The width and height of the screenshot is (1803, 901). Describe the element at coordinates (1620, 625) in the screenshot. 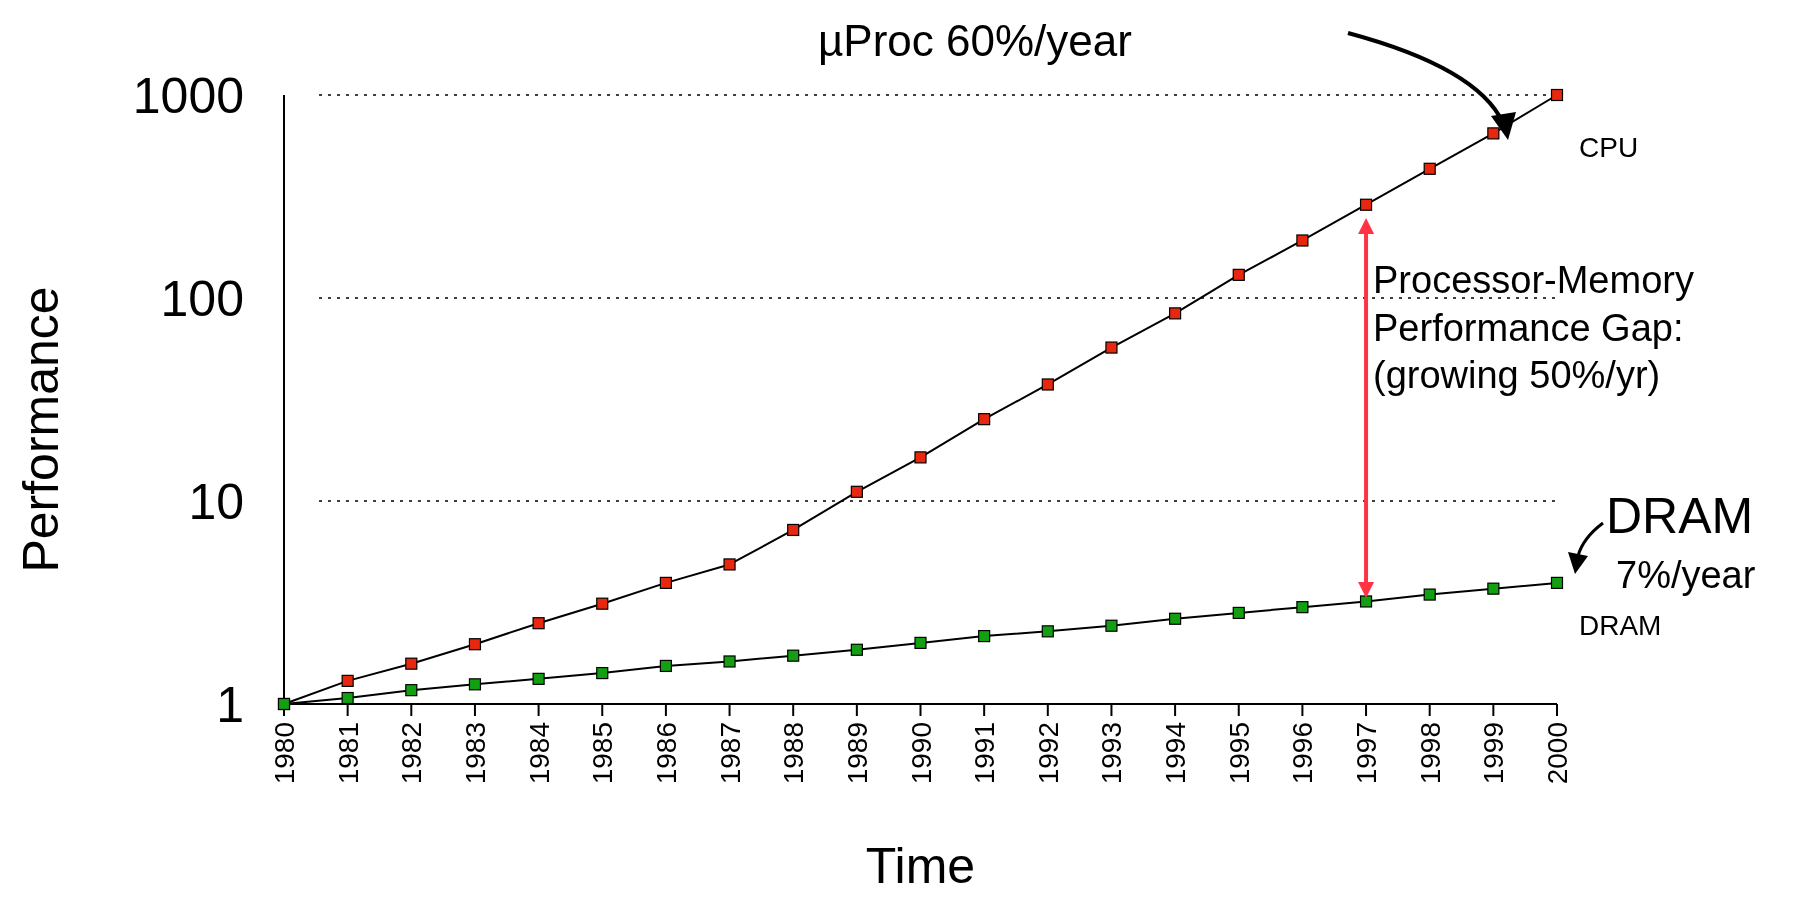

I see `series-label: DRAM` at that location.